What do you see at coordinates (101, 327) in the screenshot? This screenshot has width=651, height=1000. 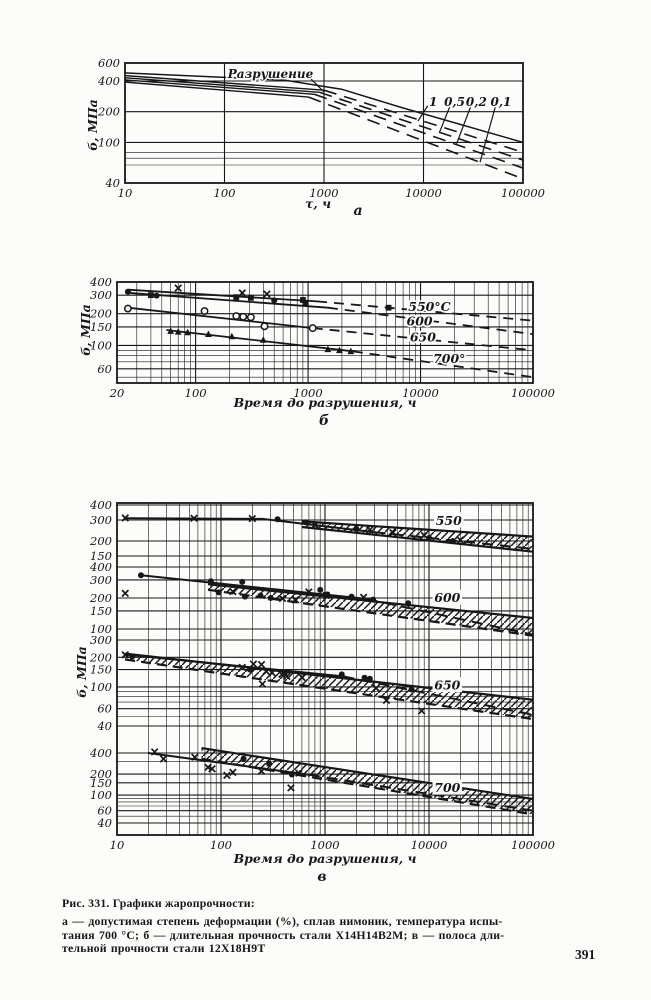 I see `y-tick-label: 150` at bounding box center [101, 327].